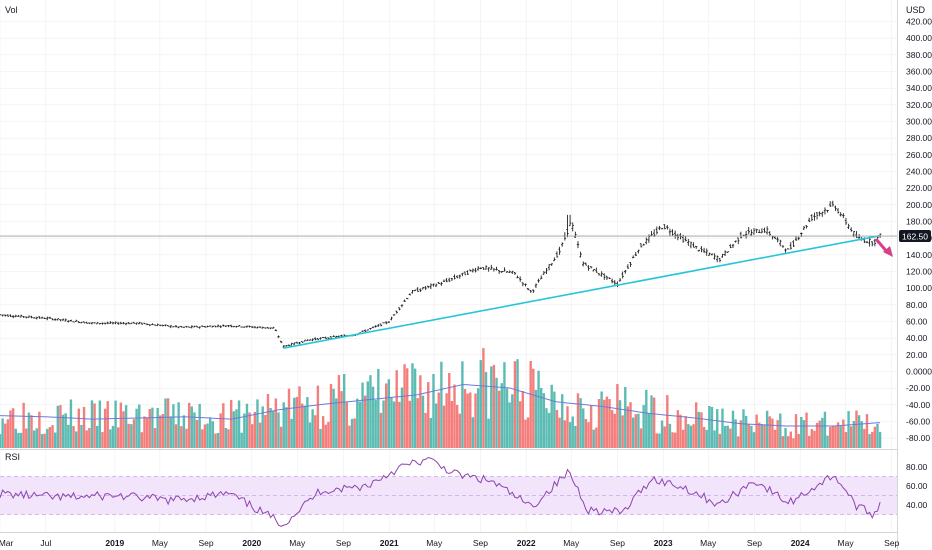 The width and height of the screenshot is (932, 550). Describe the element at coordinates (919, 72) in the screenshot. I see `price-tick-label: 360.00` at that location.